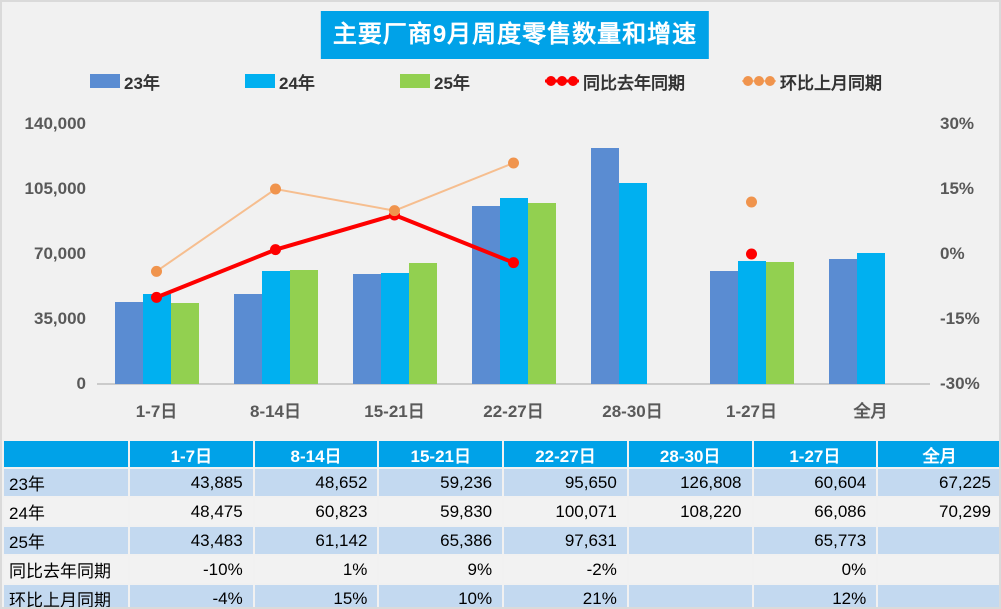 The image size is (1001, 609). Describe the element at coordinates (441, 540) in the screenshot. I see `table-cell: 65,386` at that location.